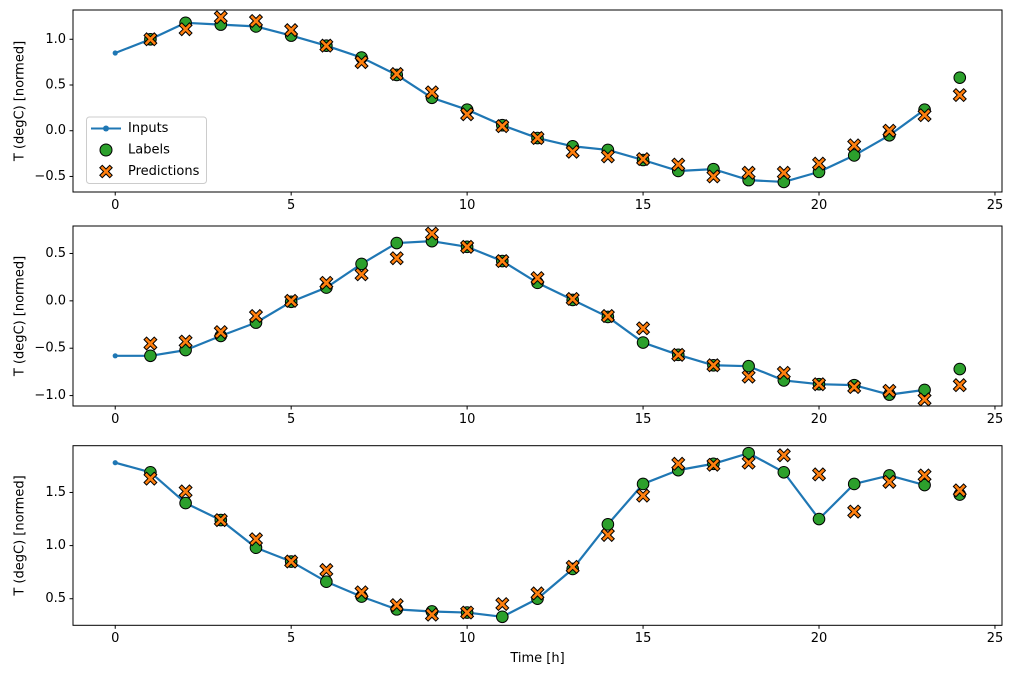 The width and height of the screenshot is (1014, 679). What do you see at coordinates (55, 130) in the screenshot?
I see `y-tick-label: 0.0` at bounding box center [55, 130].